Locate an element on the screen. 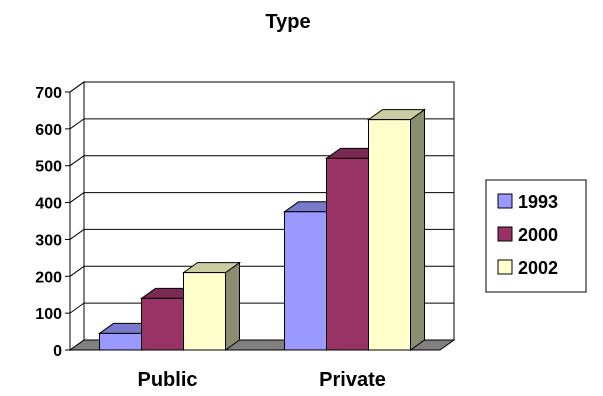 Image resolution: width=603 pixels, height=396 pixels. x-tick-label: Public is located at coordinates (167, 380).